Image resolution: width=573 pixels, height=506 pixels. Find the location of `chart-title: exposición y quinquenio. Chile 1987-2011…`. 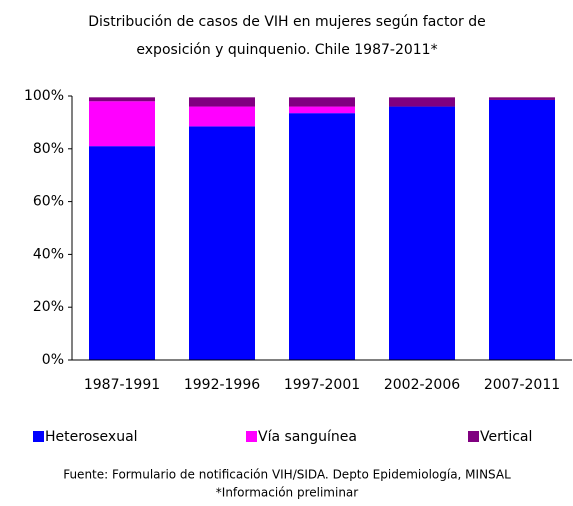

chart-title: exposición y quinquenio. Chile 1987-2011… is located at coordinates (286, 50).